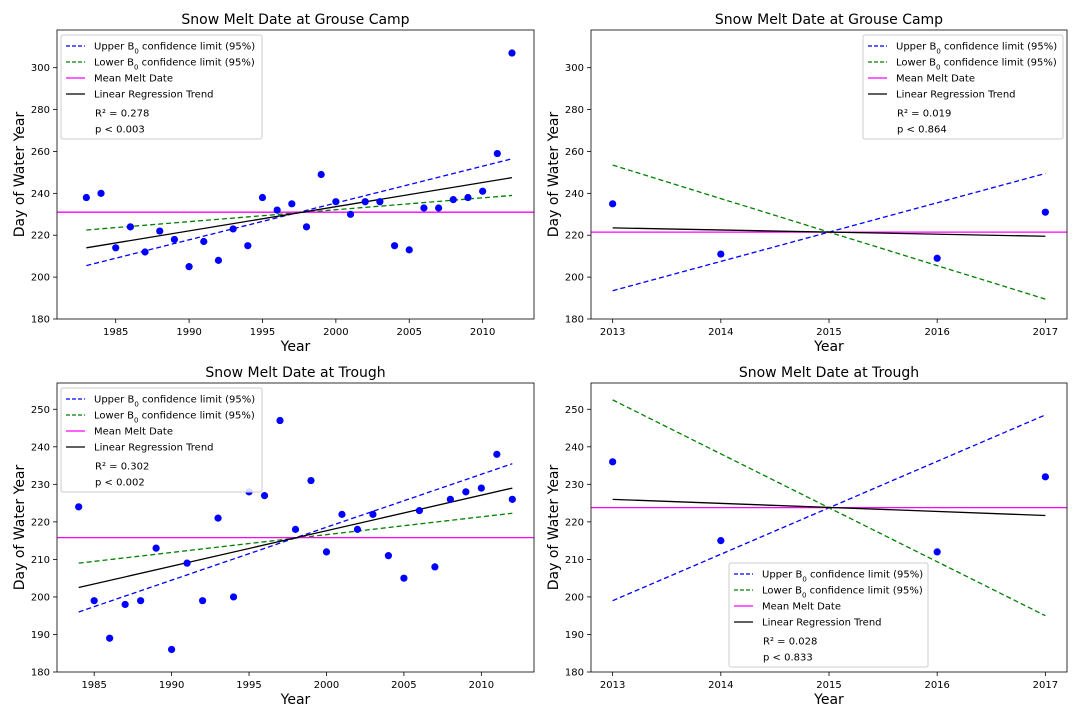 Image resolution: width=1080 pixels, height=720 pixels. Describe the element at coordinates (154, 95) in the screenshot. I see `legend-label-4: Linear Regression Trend` at that location.